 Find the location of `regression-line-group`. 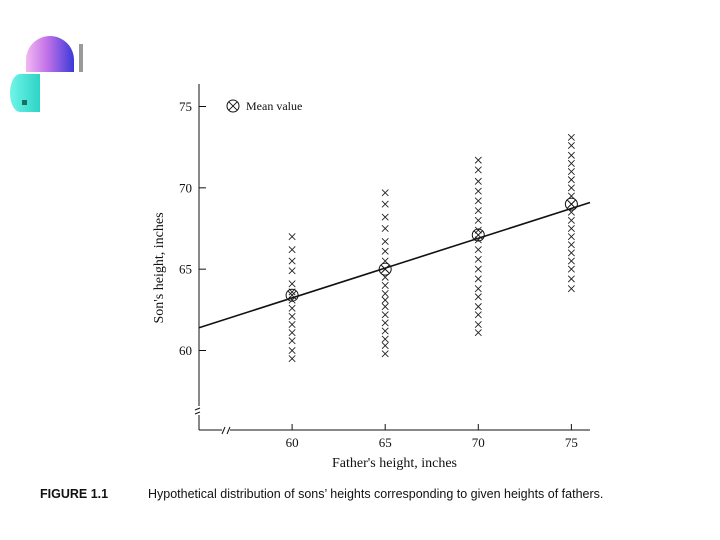

regression-line-group is located at coordinates (394, 265).